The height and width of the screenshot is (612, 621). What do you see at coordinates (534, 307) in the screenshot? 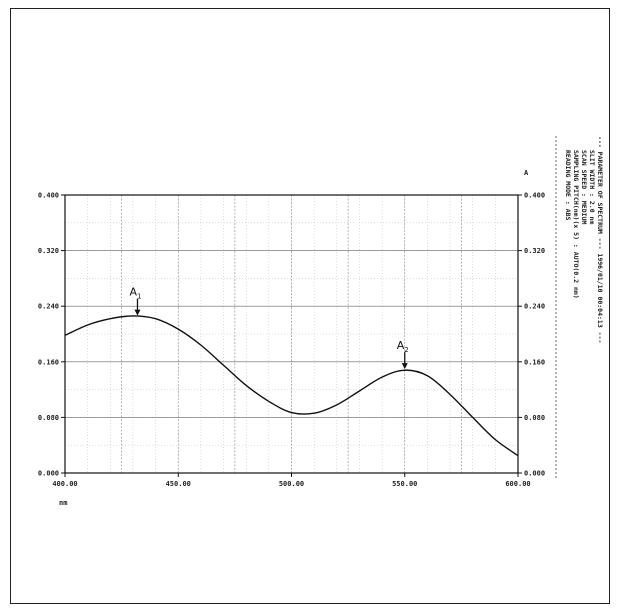
I see `y-tick-label-right: 0.240` at bounding box center [534, 307].